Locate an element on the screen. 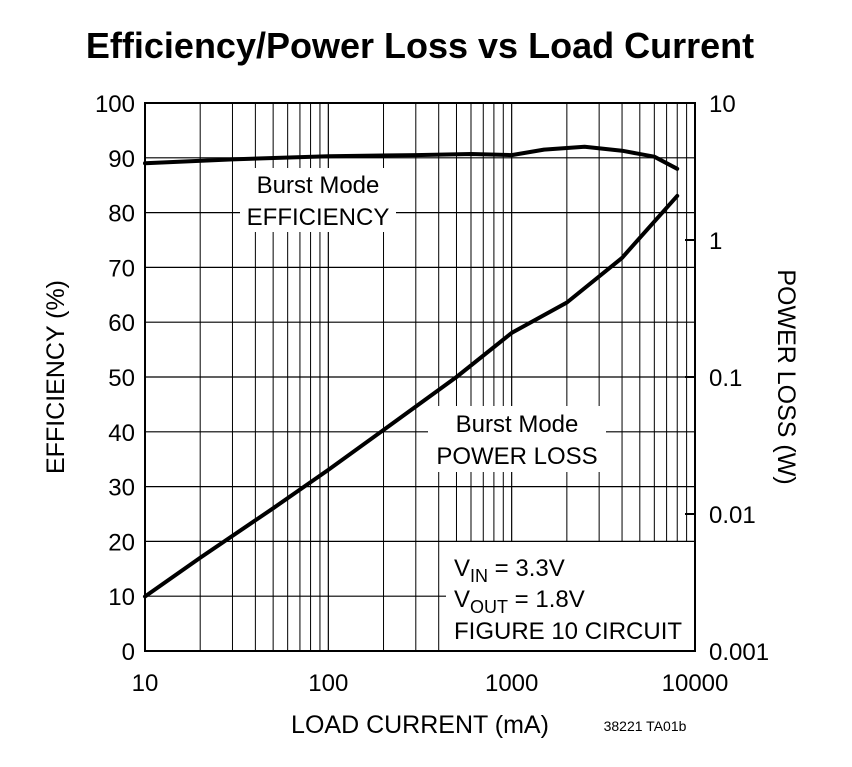  y-tick-label: 80 is located at coordinates (121, 214).